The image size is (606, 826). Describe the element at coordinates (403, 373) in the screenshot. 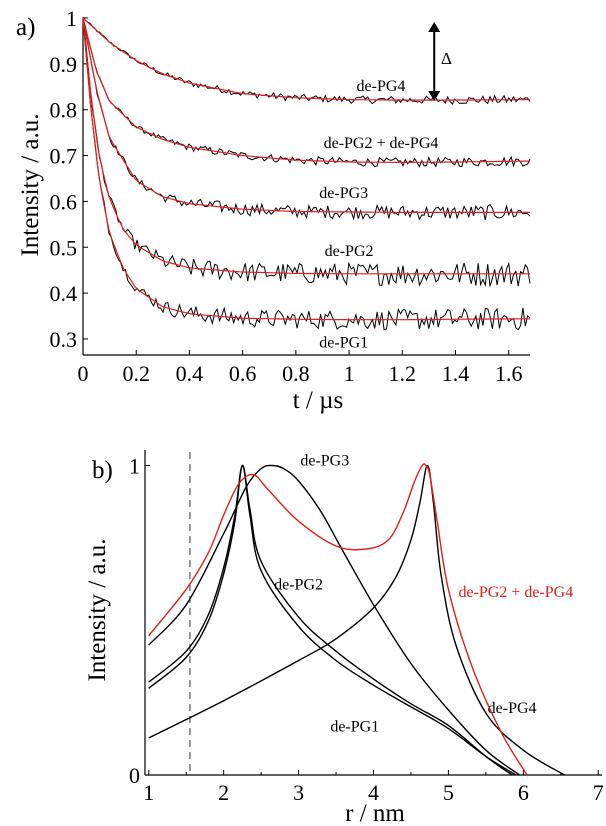

I see `panel-a-x-tick-label: 1.2` at that location.